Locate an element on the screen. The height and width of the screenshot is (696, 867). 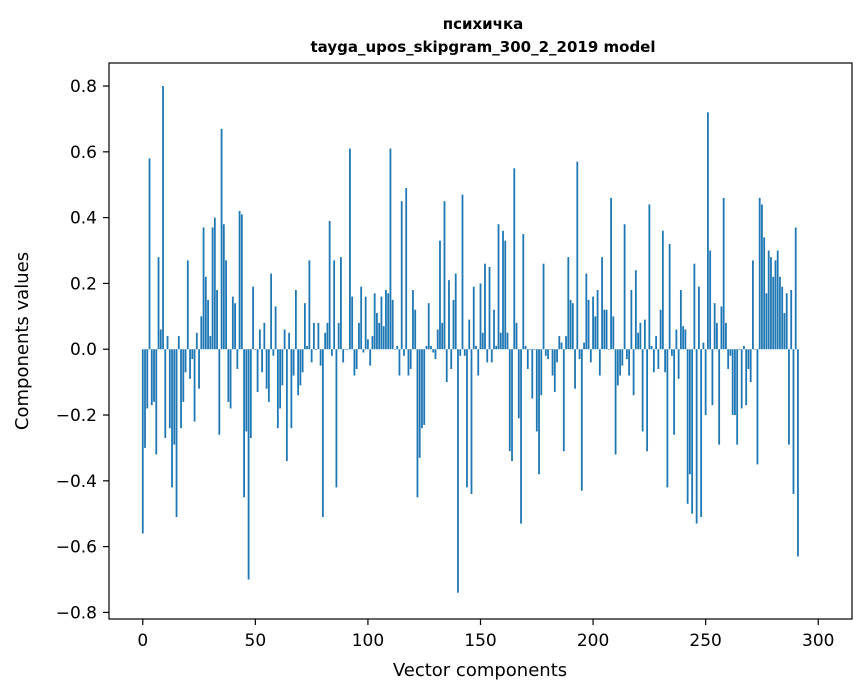
y-tick-label: 0.6 is located at coordinates (83, 153).